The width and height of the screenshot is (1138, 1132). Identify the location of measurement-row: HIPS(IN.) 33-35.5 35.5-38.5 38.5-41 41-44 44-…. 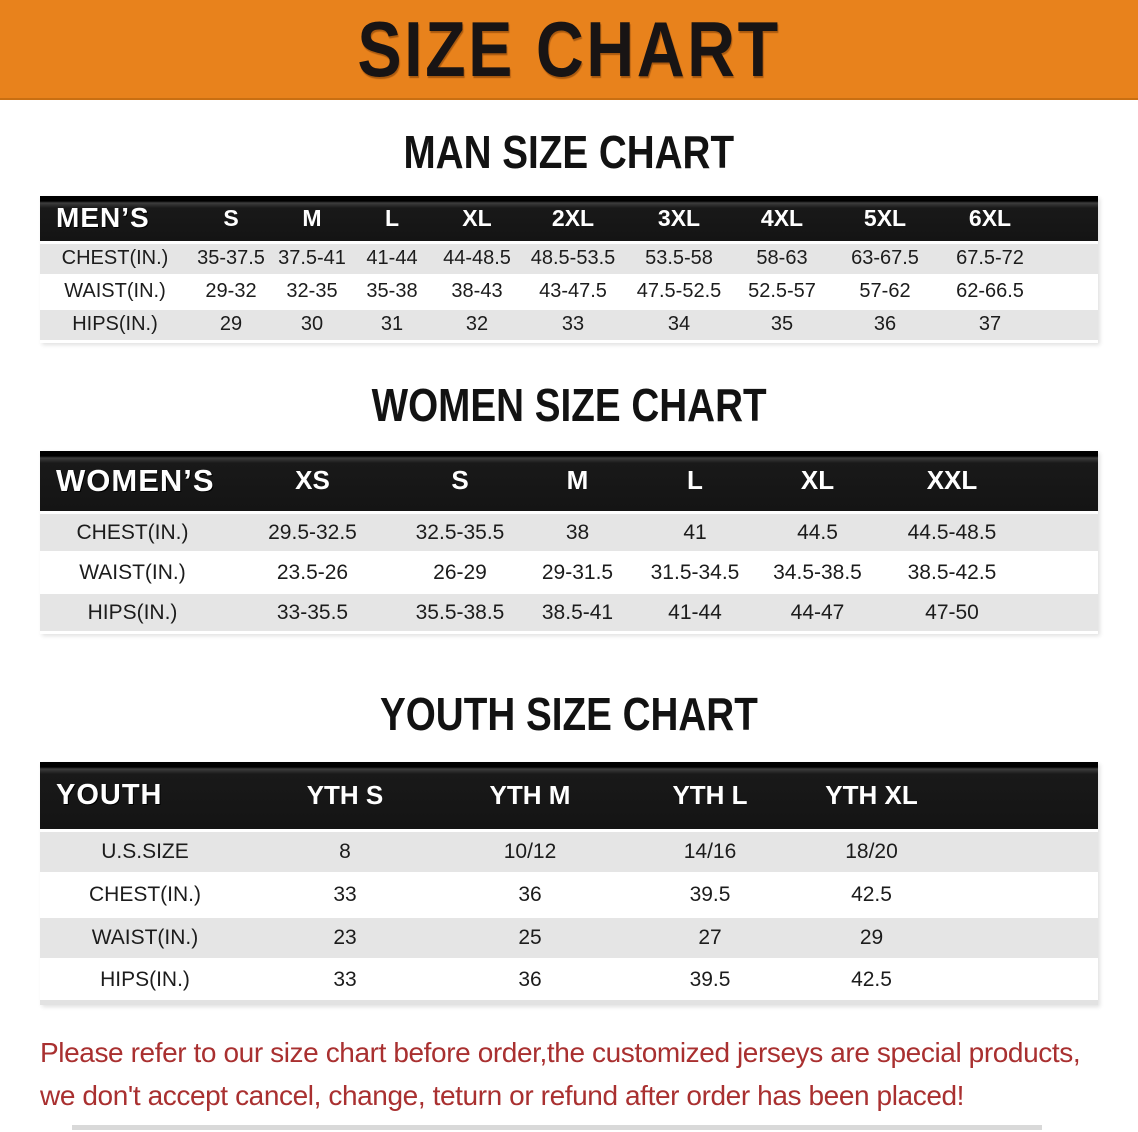
(569, 612).